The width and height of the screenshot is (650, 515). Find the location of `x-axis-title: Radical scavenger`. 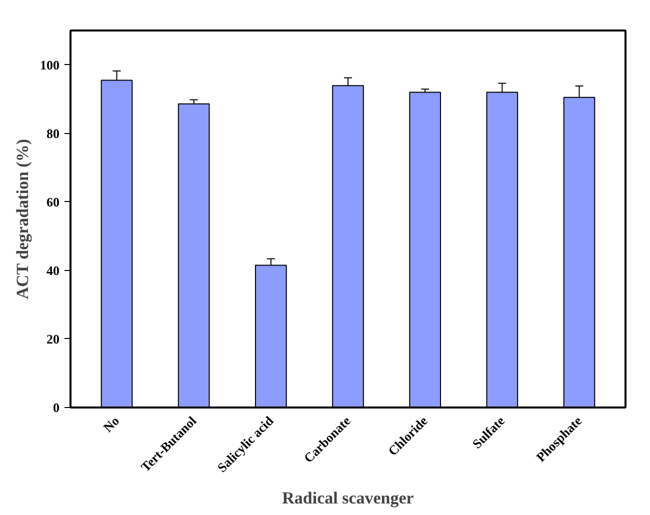

x-axis-title: Radical scavenger is located at coordinates (348, 498).